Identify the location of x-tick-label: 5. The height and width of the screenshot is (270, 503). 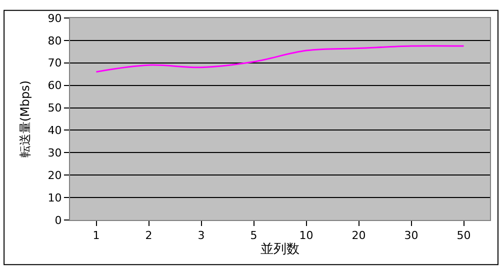
(254, 235).